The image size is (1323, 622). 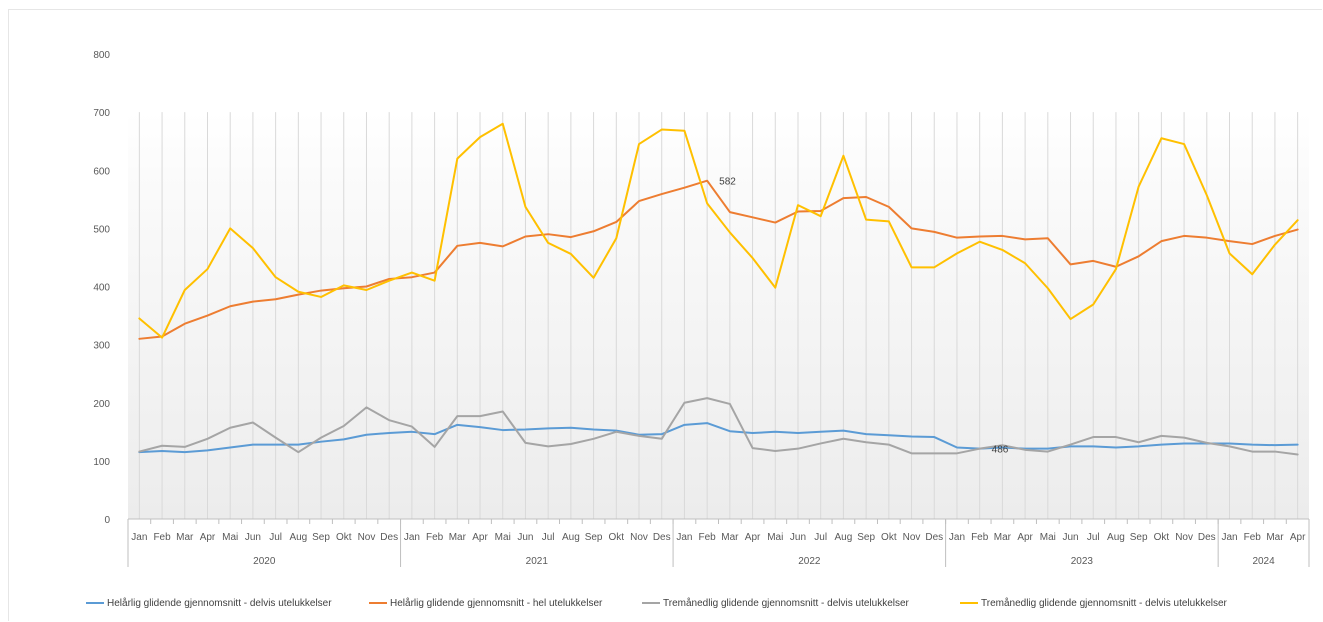 What do you see at coordinates (1082, 561) in the screenshot?
I see `year-label: 2023` at bounding box center [1082, 561].